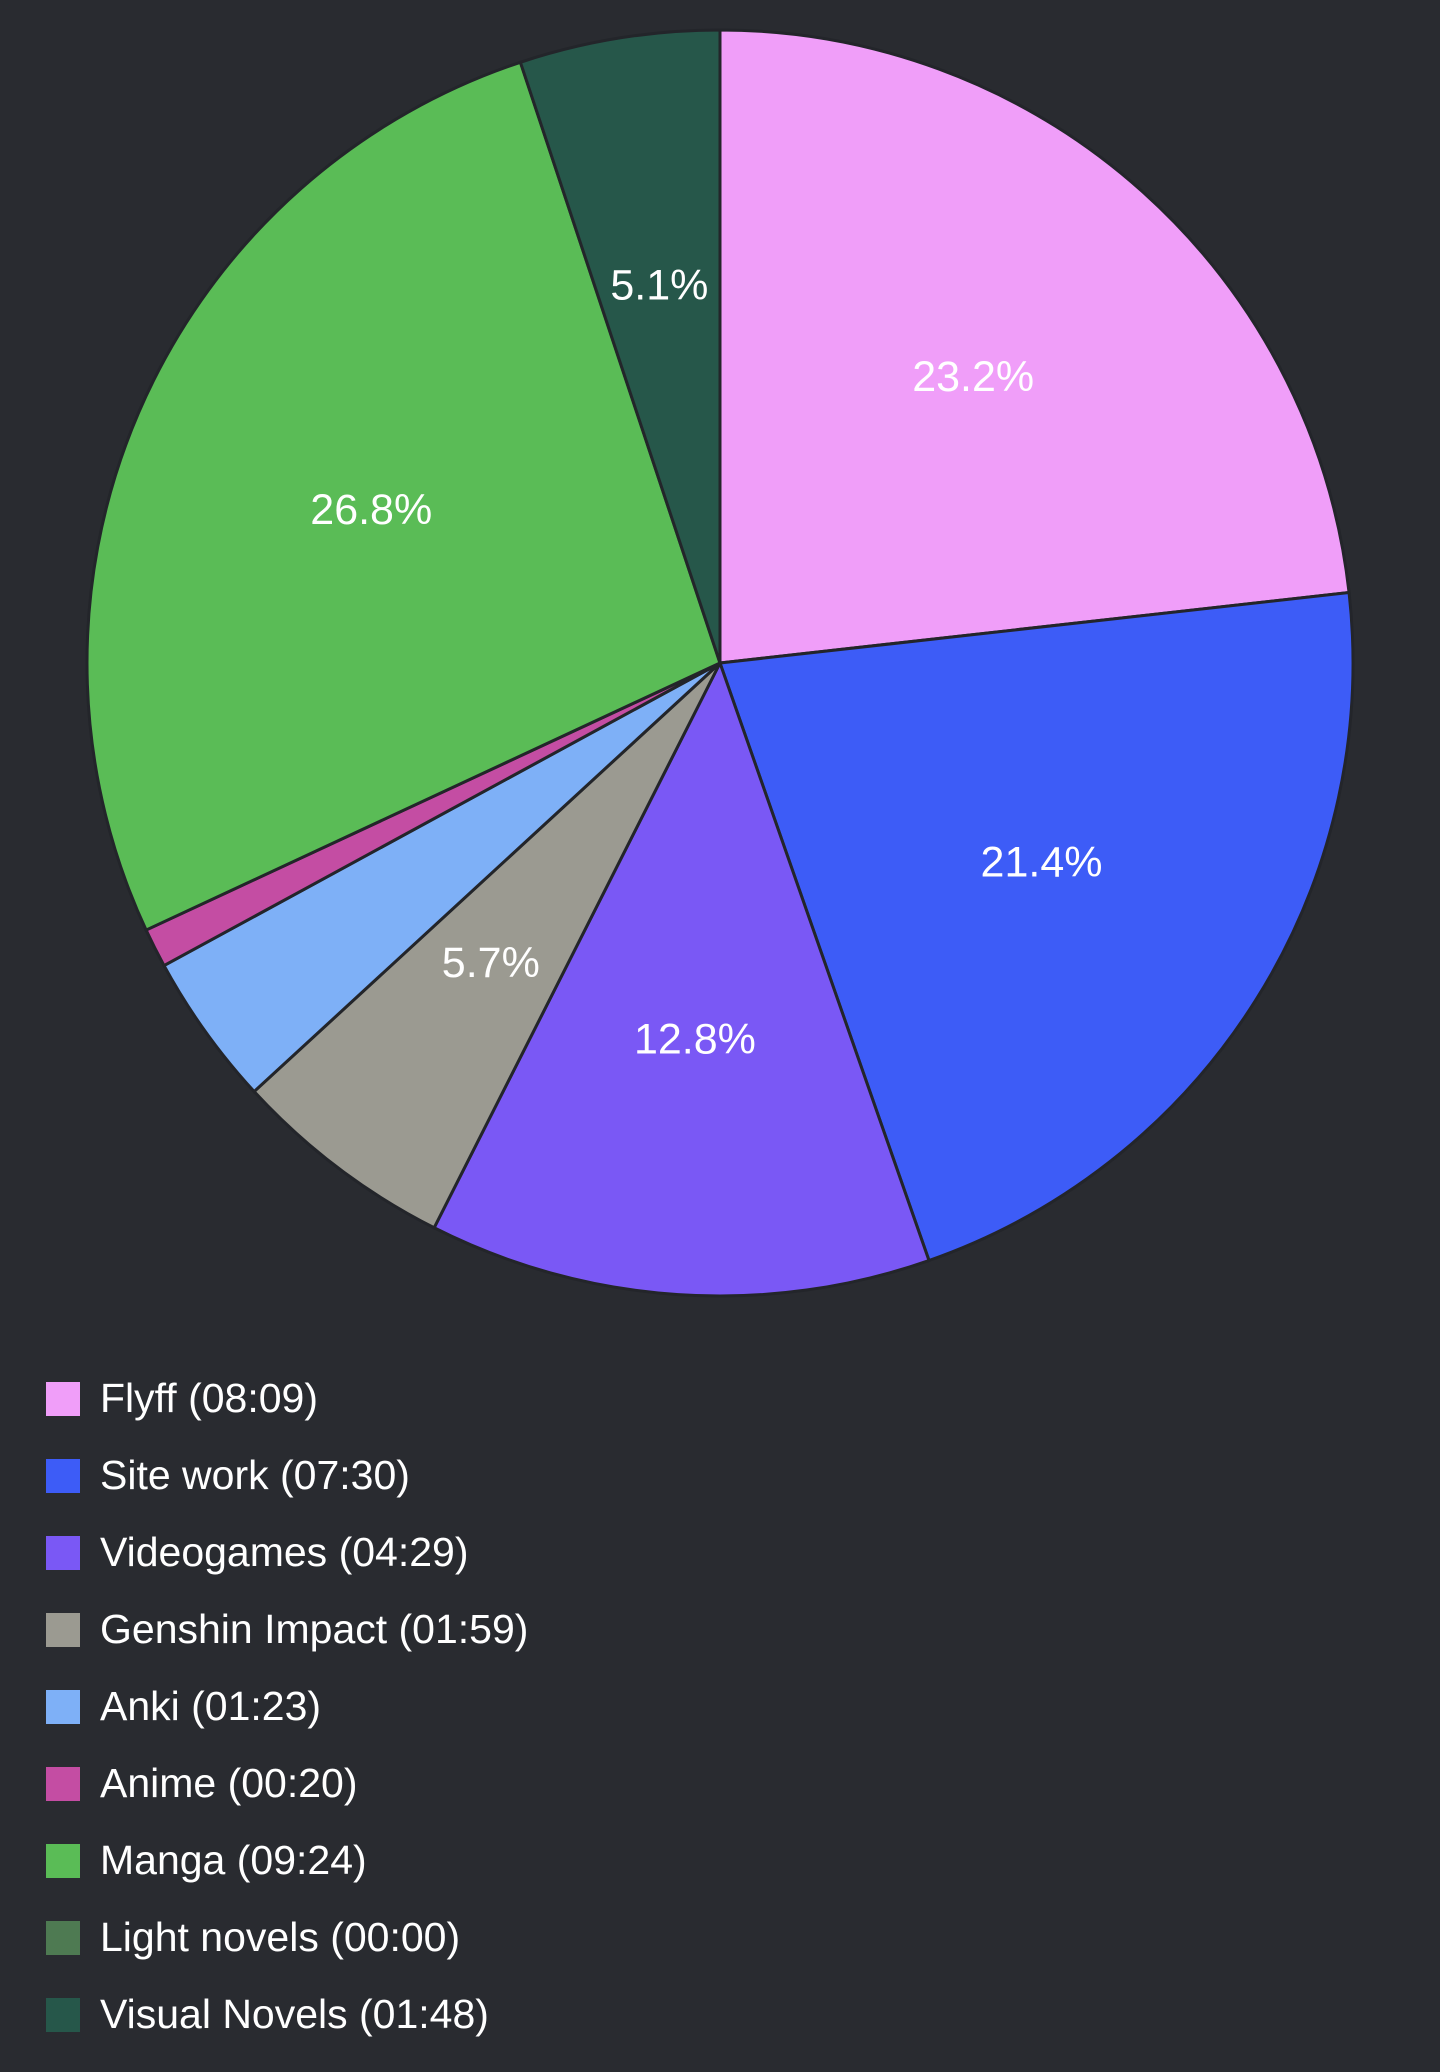 This screenshot has width=1440, height=2072. I want to click on slice-percent-label: 12.8%, so click(695, 1039).